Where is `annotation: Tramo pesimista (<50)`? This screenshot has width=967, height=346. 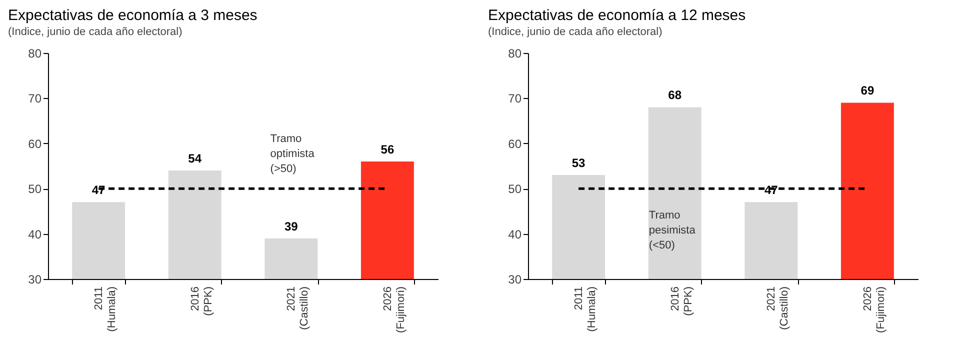 annotation: Tramo pesimista (<50) is located at coordinates (672, 231).